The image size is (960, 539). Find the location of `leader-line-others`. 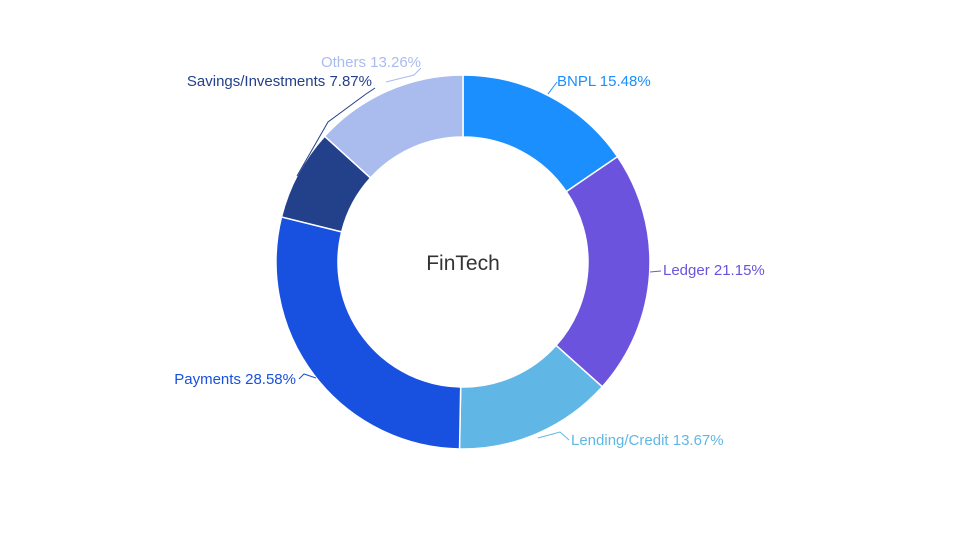

leader-line-others is located at coordinates (403, 75).